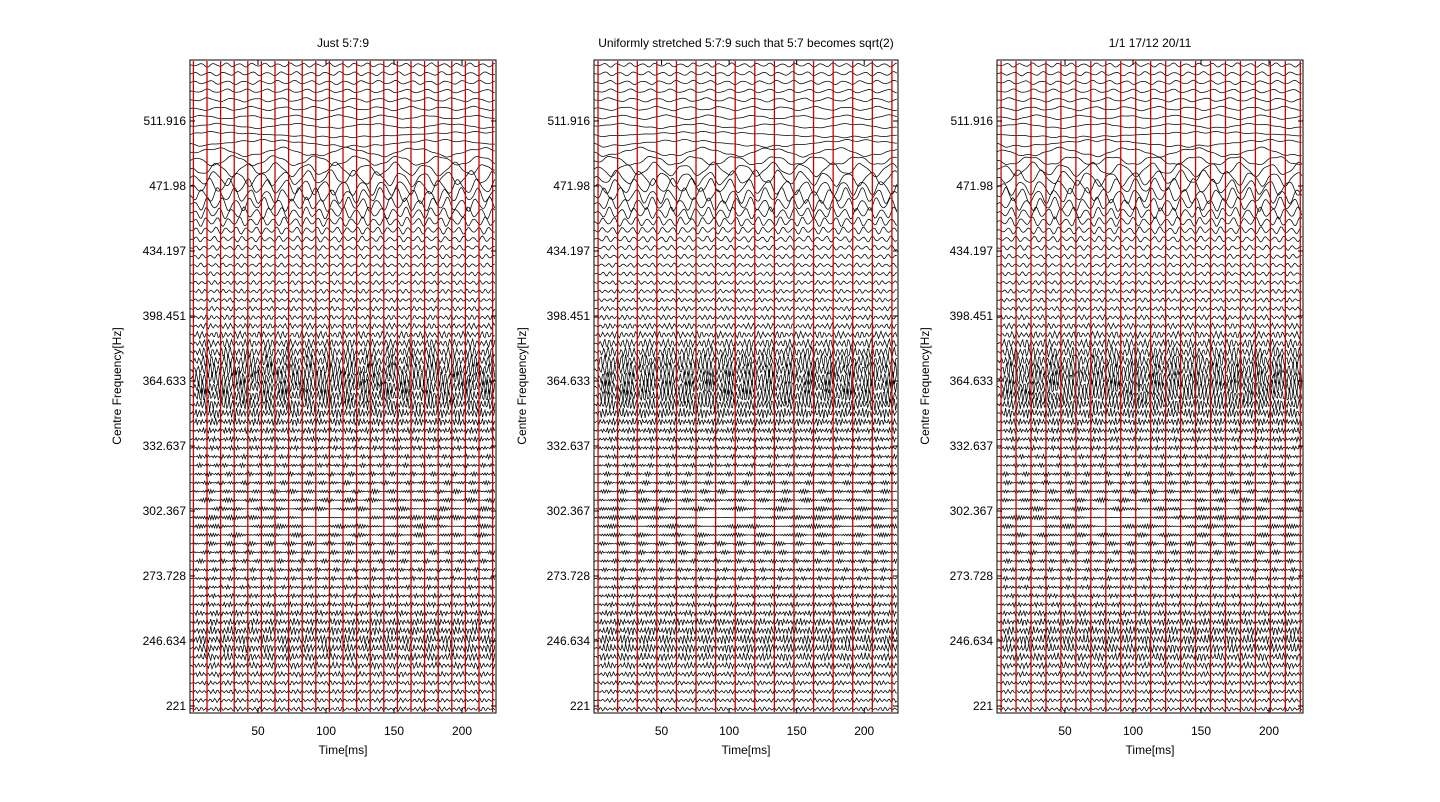 The width and height of the screenshot is (1440, 802). Describe the element at coordinates (864, 731) in the screenshot. I see `subplot-2-x-tick-label: 200` at that location.